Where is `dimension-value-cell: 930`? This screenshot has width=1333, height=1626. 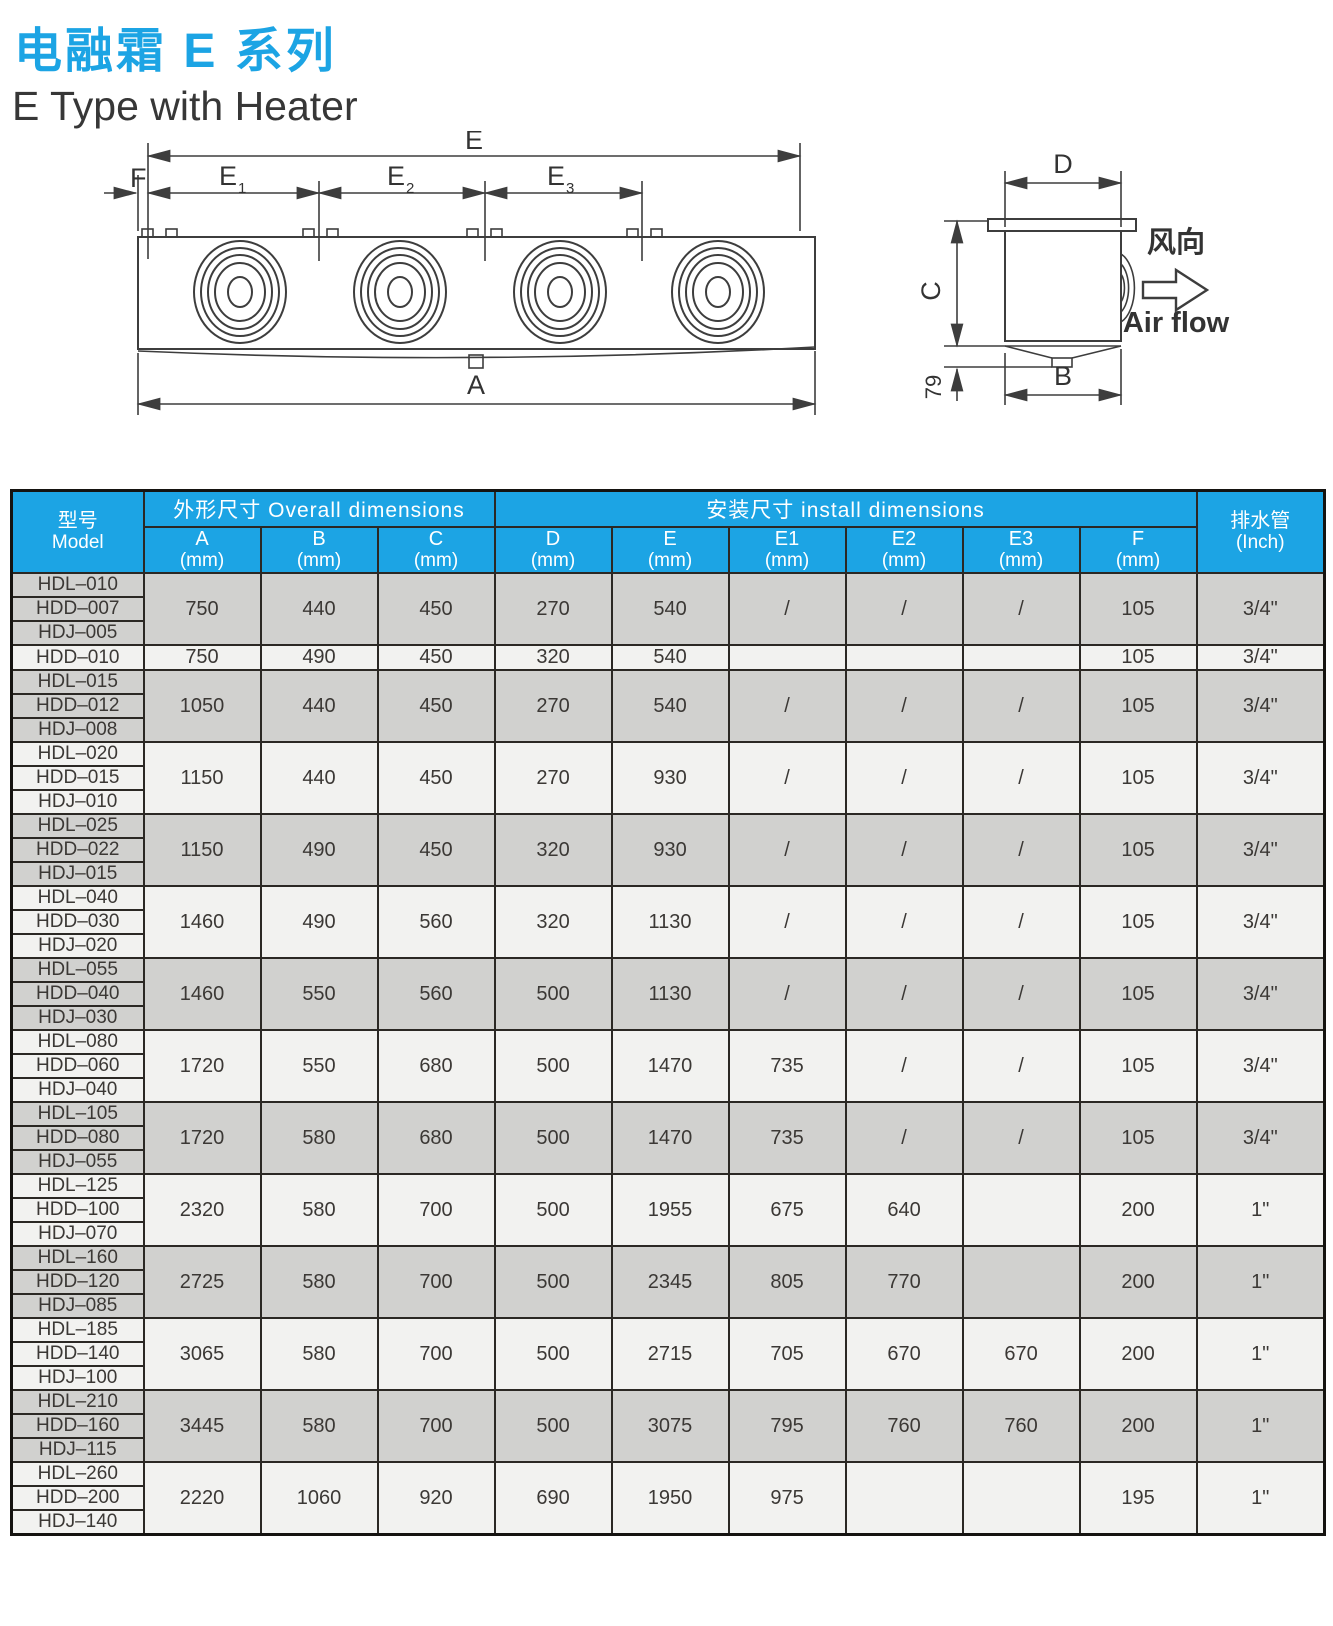 dimension-value-cell: 930 is located at coordinates (670, 778).